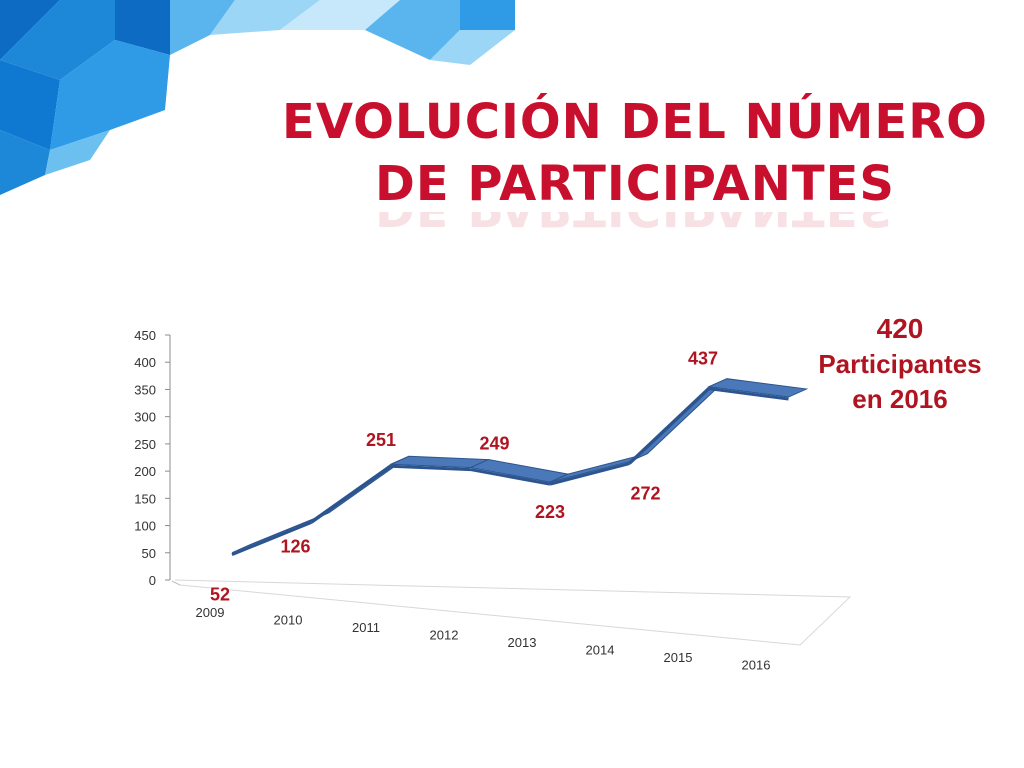 The height and width of the screenshot is (768, 1024). I want to click on floor-outline, so click(513, 612).